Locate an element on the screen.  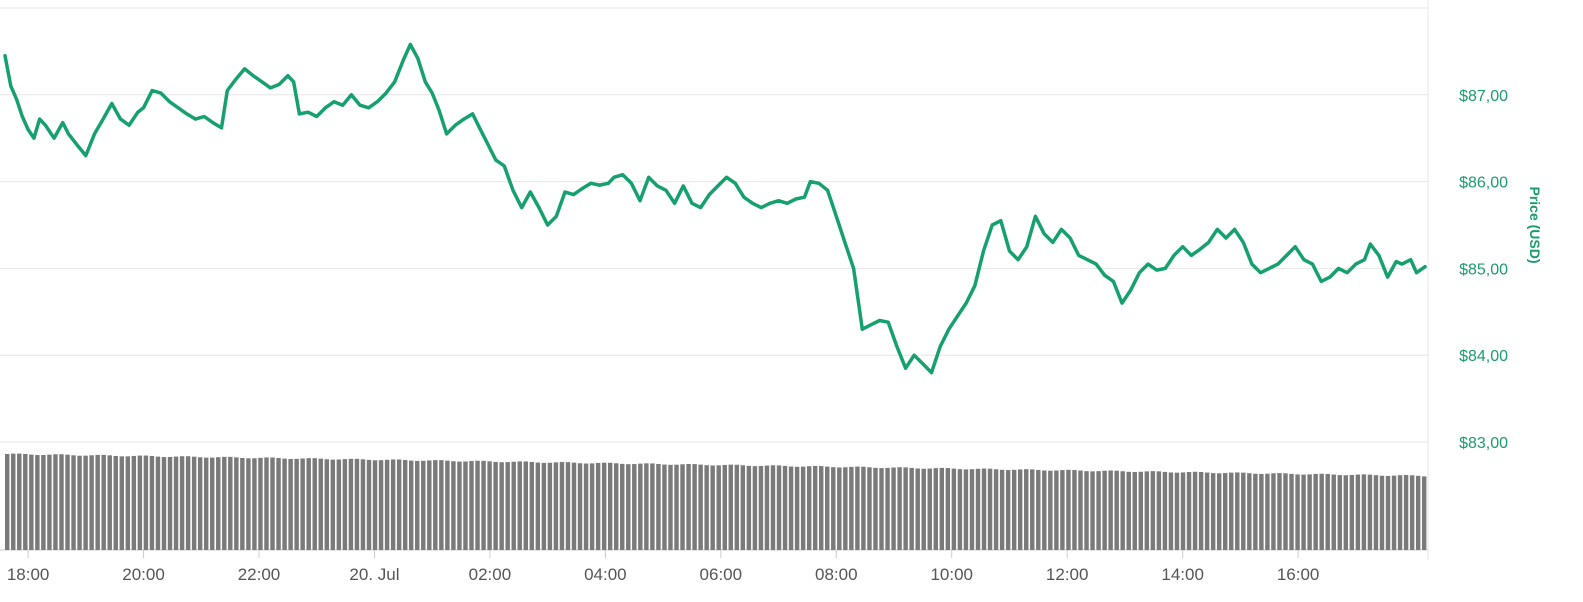
x-tick-label: 02:00 is located at coordinates (490, 574).